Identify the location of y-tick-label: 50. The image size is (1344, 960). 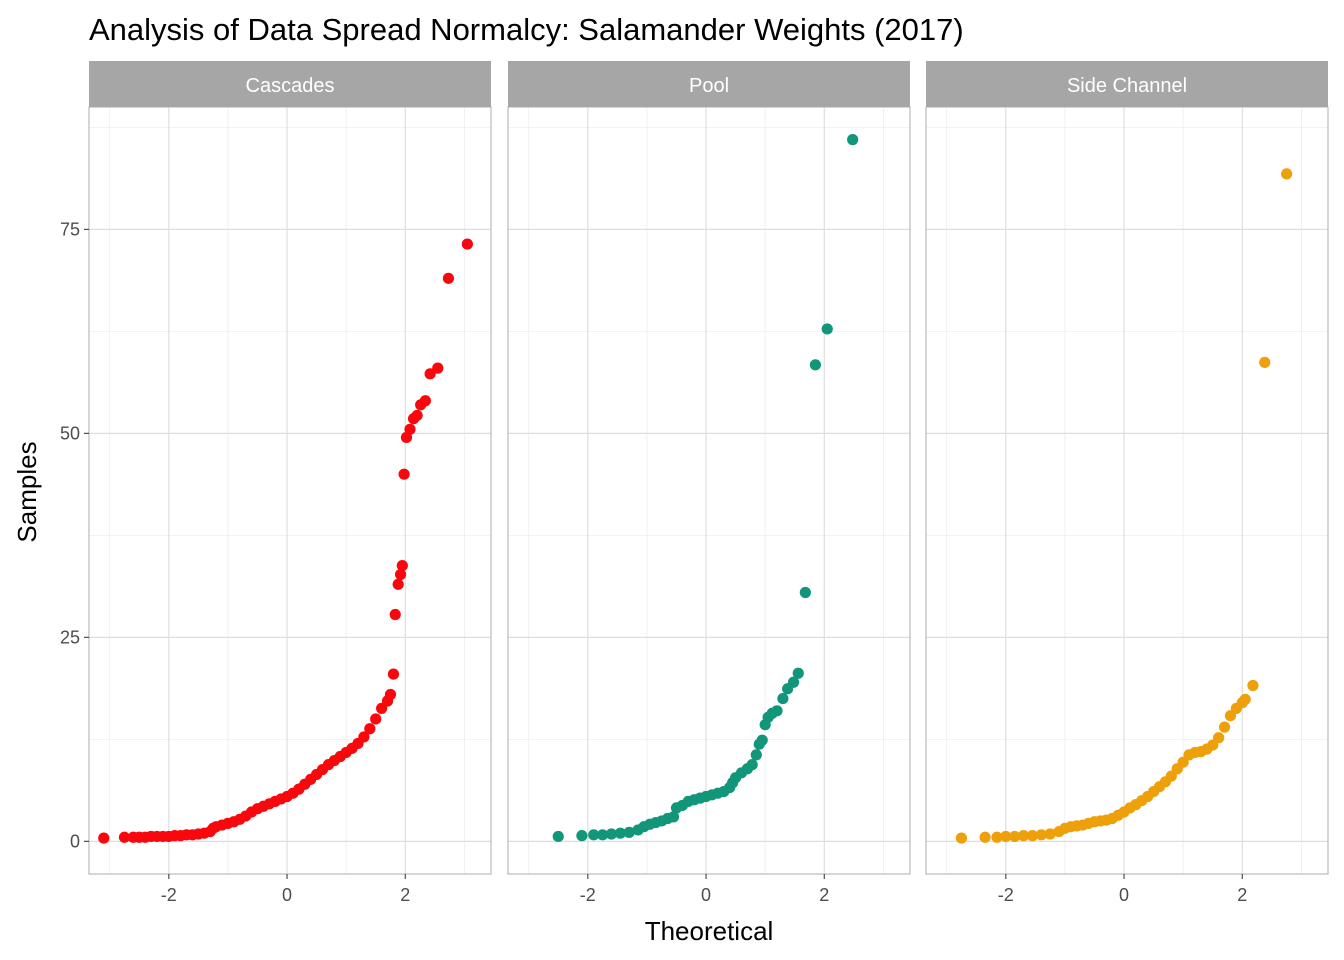
(70, 433).